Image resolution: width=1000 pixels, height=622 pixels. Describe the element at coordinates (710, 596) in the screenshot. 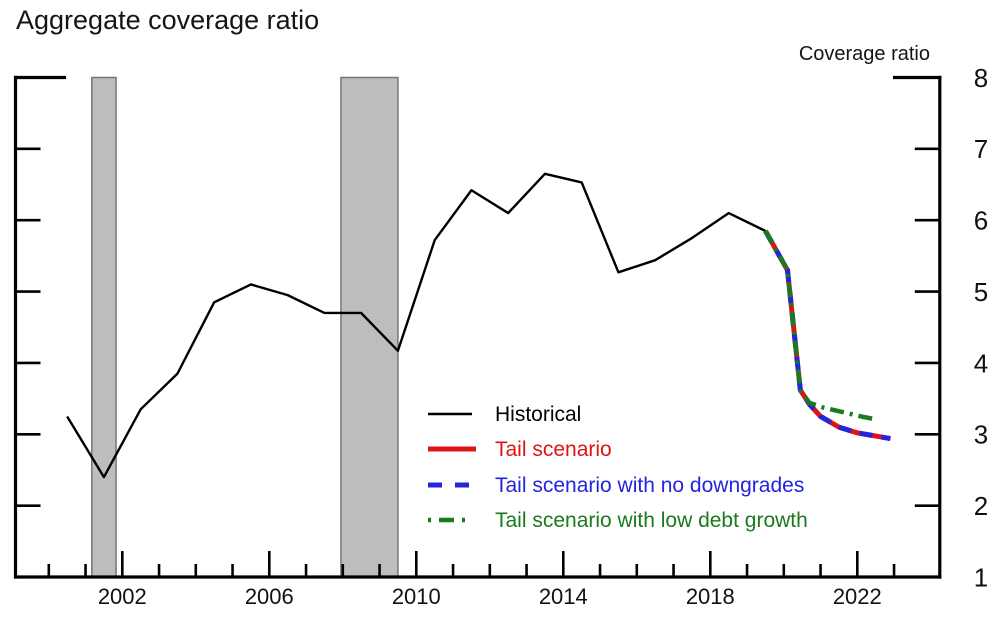

I see `x-axis-label-2018: 2018` at that location.